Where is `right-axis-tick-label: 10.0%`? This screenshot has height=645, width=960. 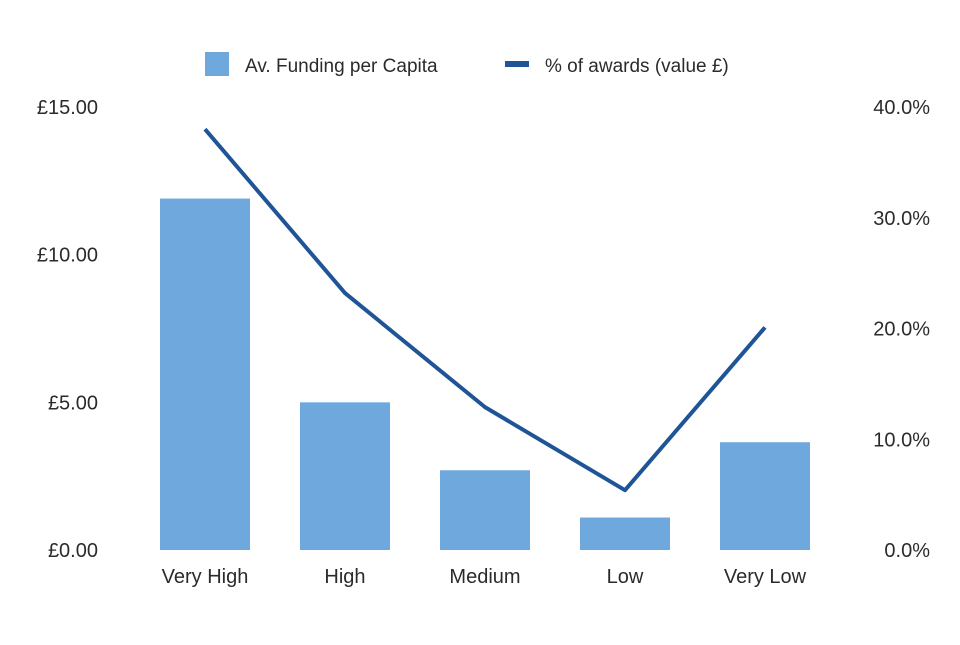 right-axis-tick-label: 10.0% is located at coordinates (901, 440).